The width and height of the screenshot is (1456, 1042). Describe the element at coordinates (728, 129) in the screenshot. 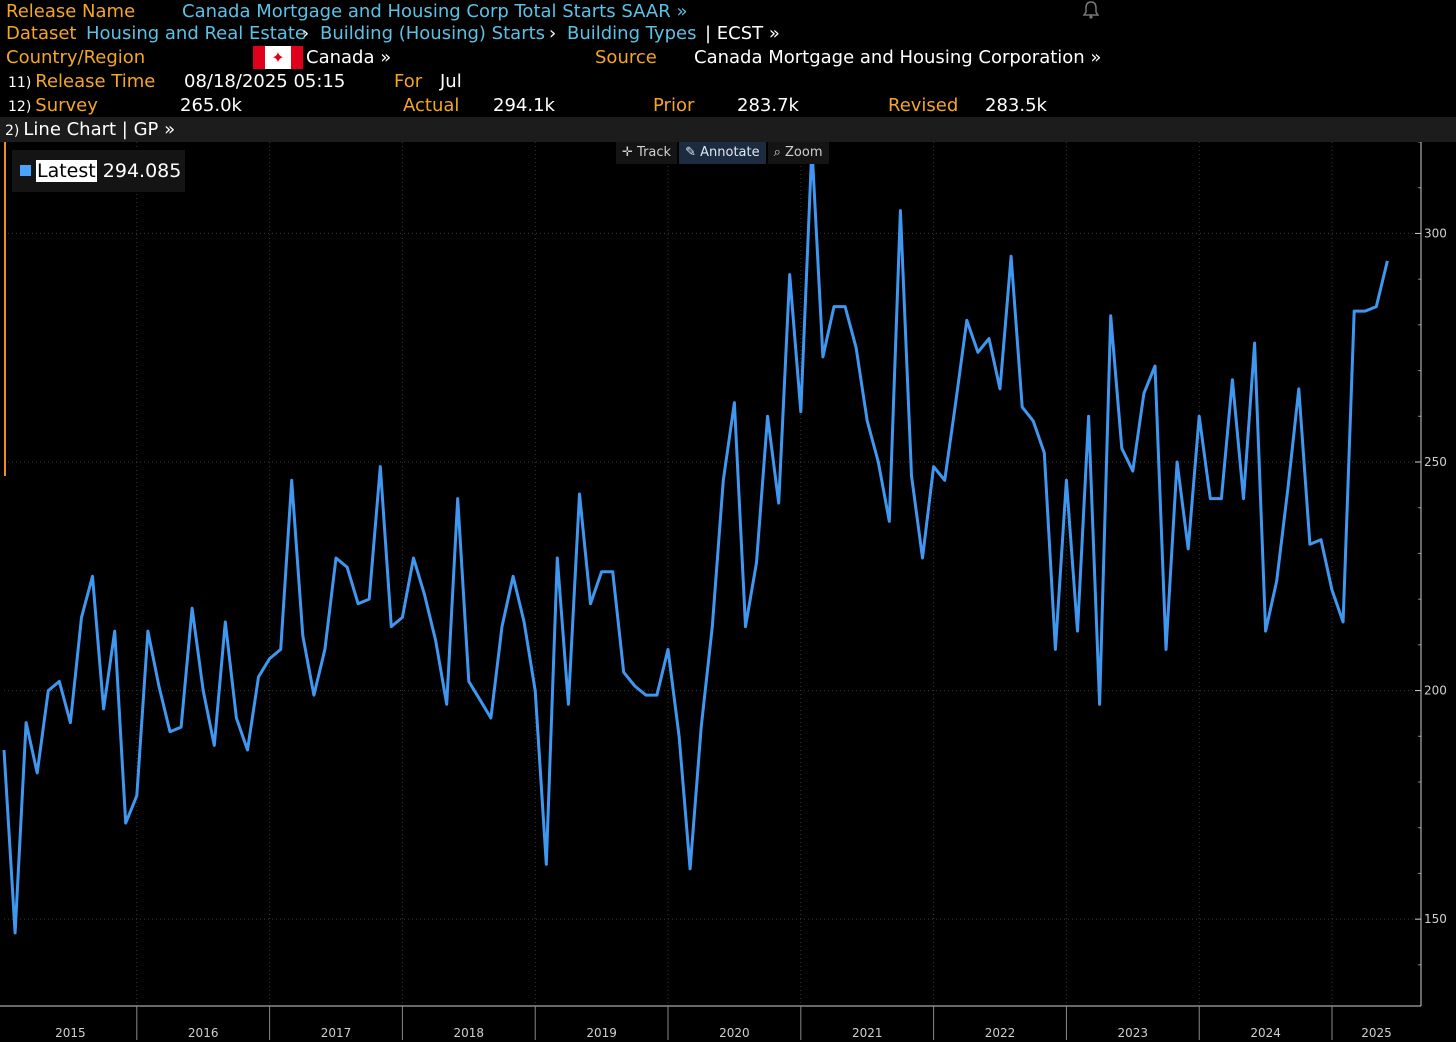

I see `chart-title-bar: 2) Line Chart | GP »` at that location.